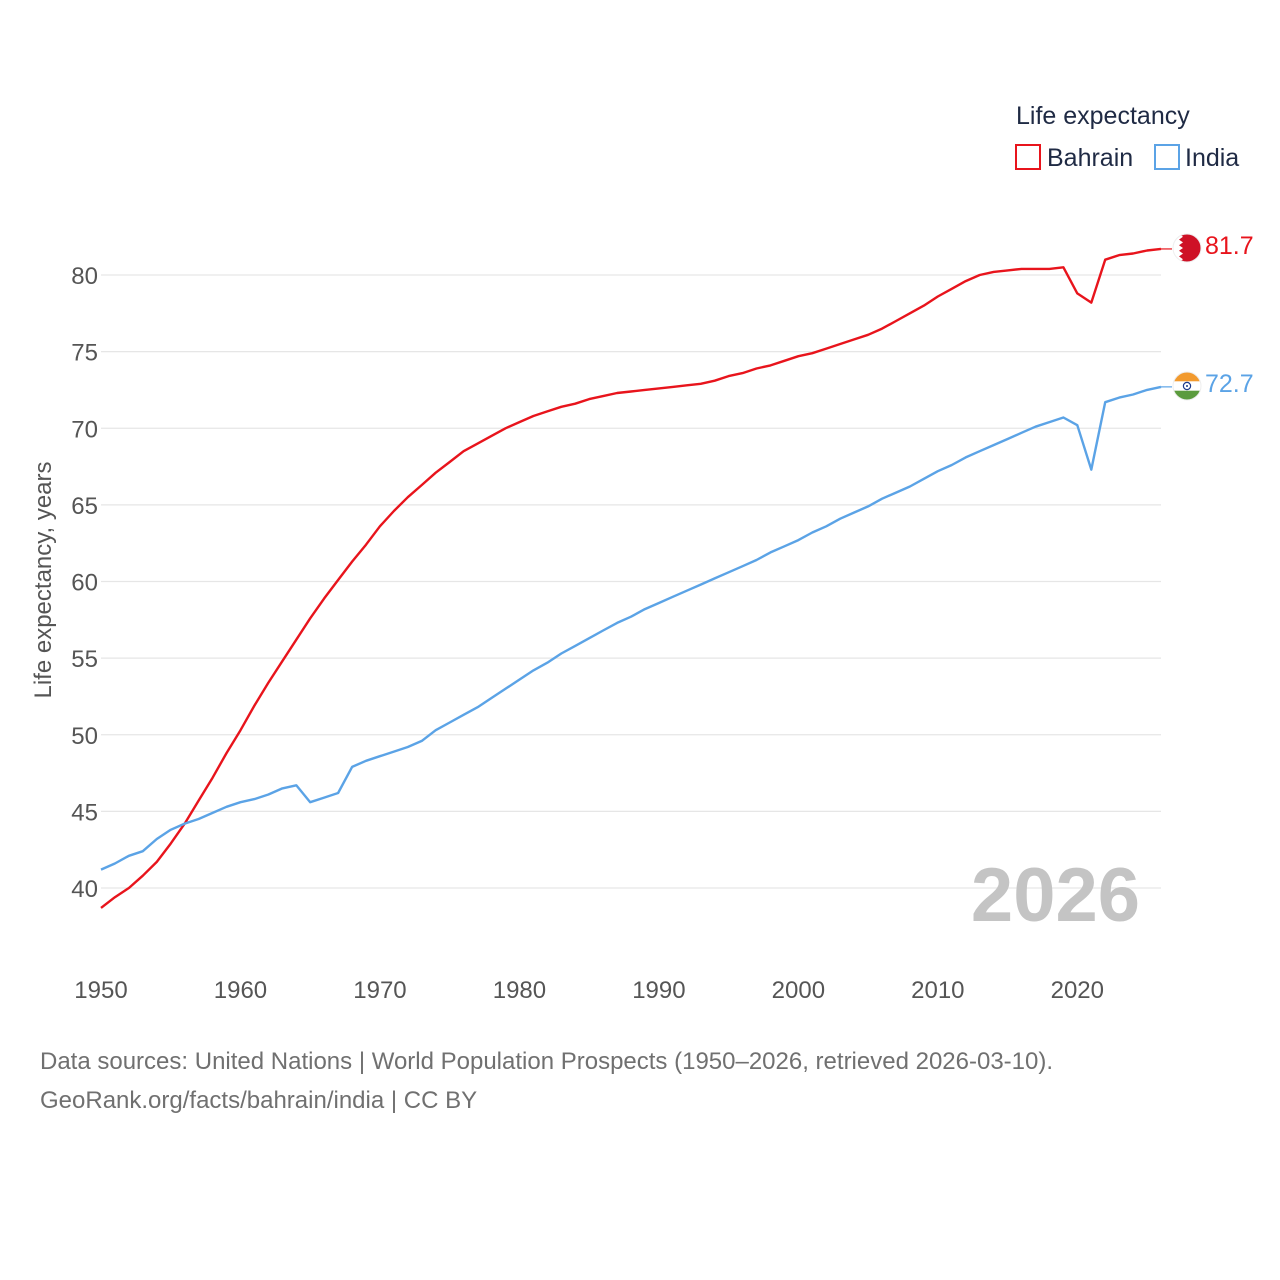 Image resolution: width=1280 pixels, height=1280 pixels. What do you see at coordinates (1090, 158) in the screenshot?
I see `legend-label-bahrain: Bahrain` at bounding box center [1090, 158].